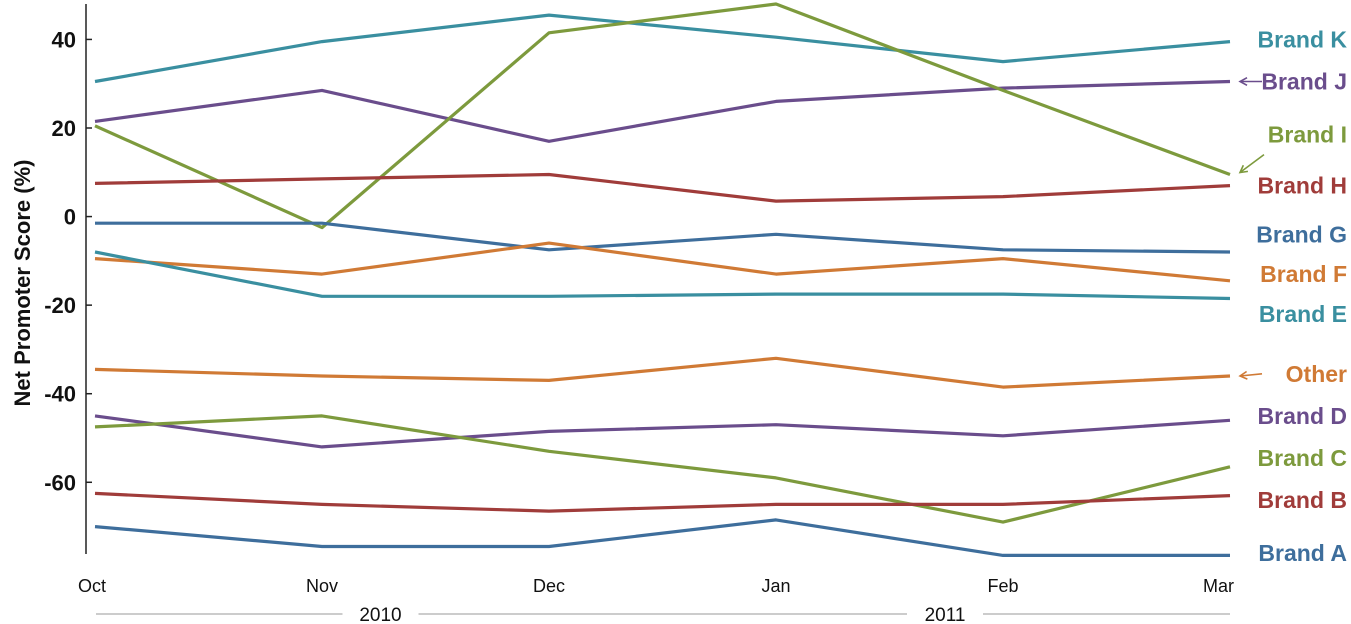 Image resolution: width=1351 pixels, height=624 pixels. I want to click on leader-arrowhead-other, so click(1243, 375).